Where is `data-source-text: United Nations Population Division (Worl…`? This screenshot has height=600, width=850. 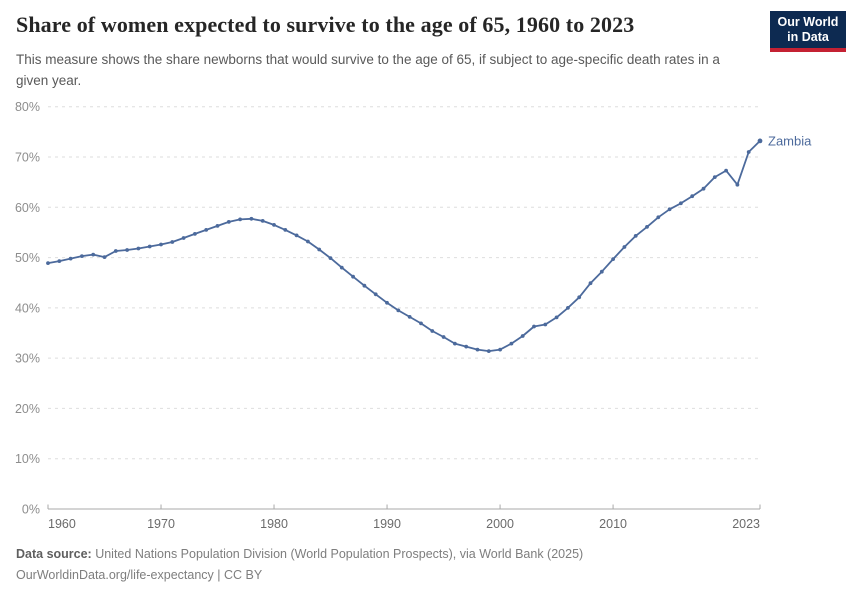
data-source-text: United Nations Population Division (Worl… is located at coordinates (337, 554).